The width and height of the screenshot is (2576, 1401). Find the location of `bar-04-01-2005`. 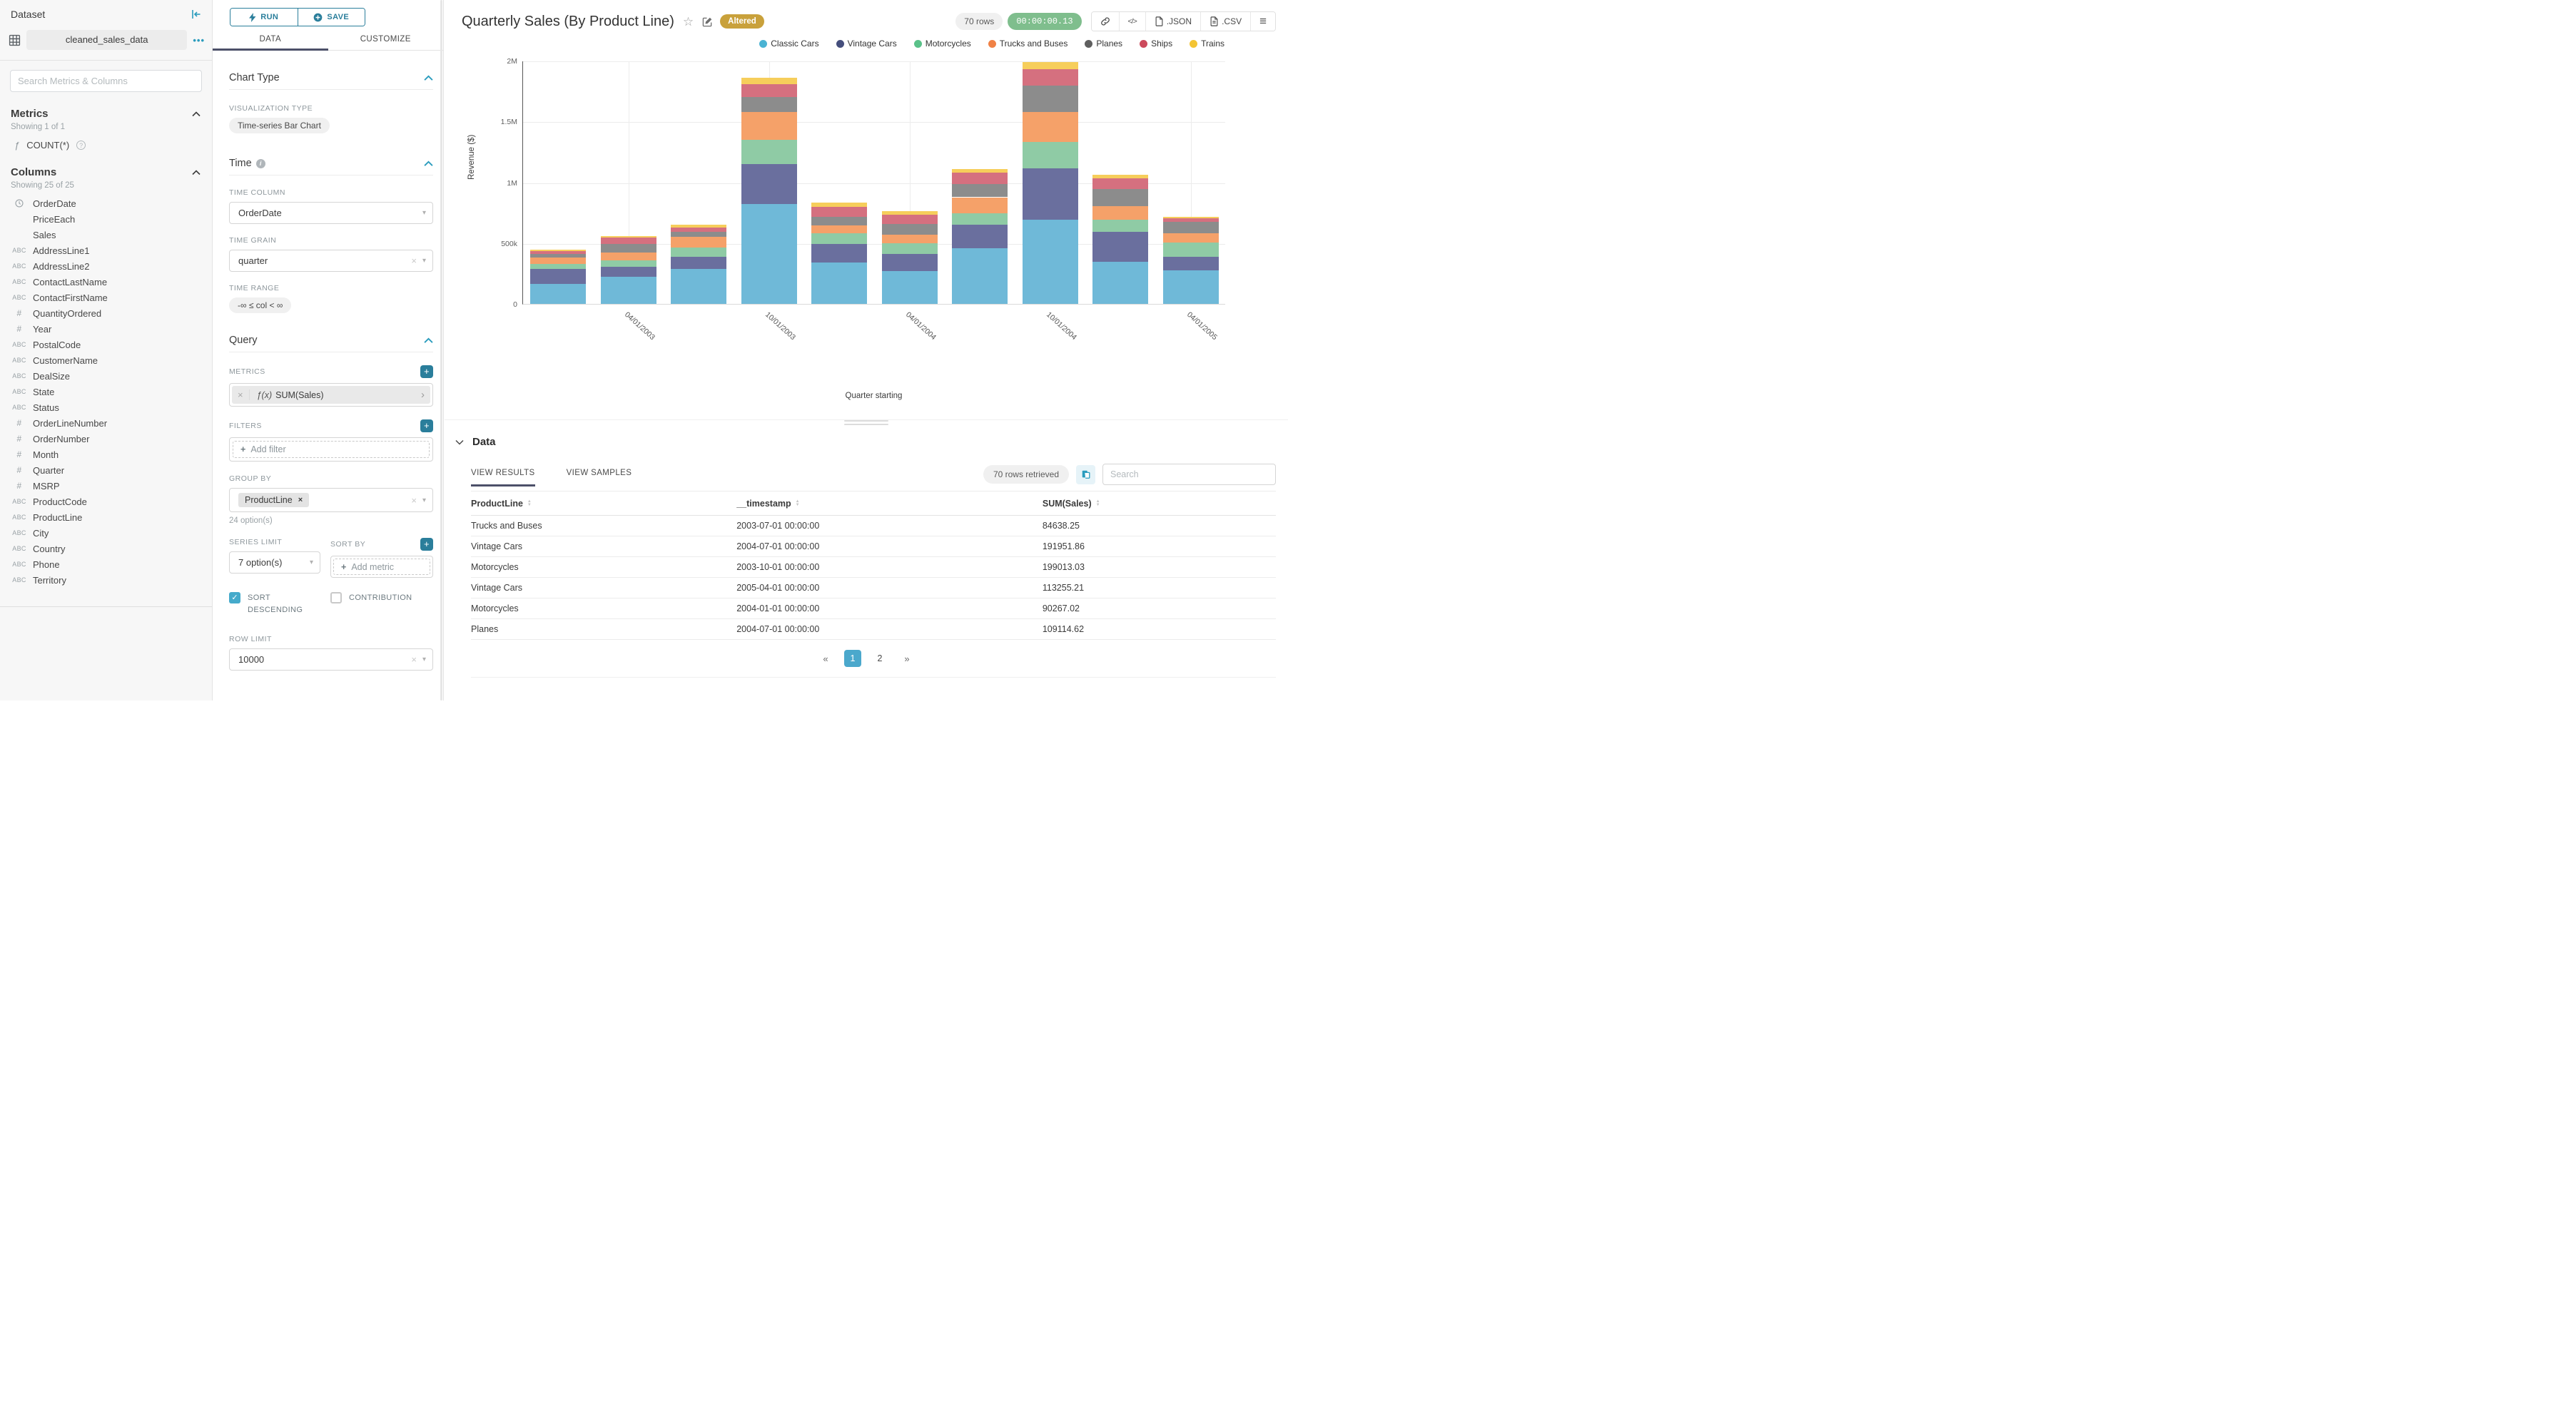

bar-04-01-2005 is located at coordinates (1190, 260).